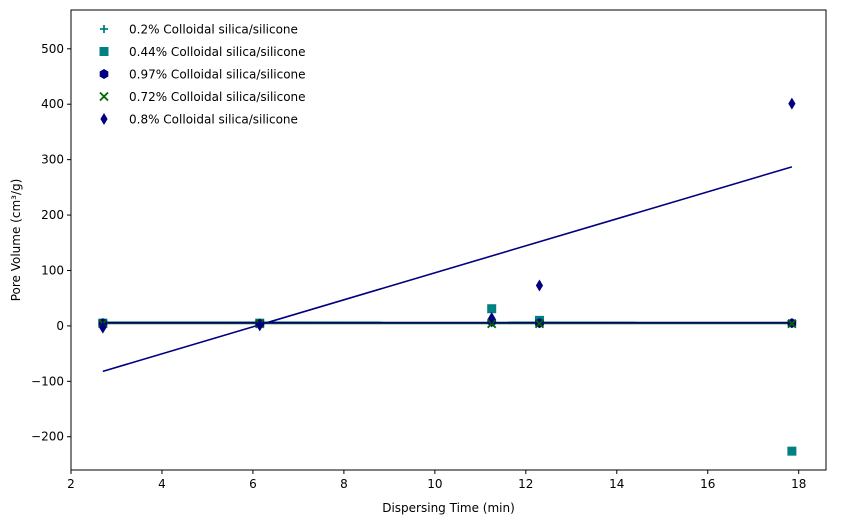  I want to click on x-tick-label: 18, so click(798, 484).